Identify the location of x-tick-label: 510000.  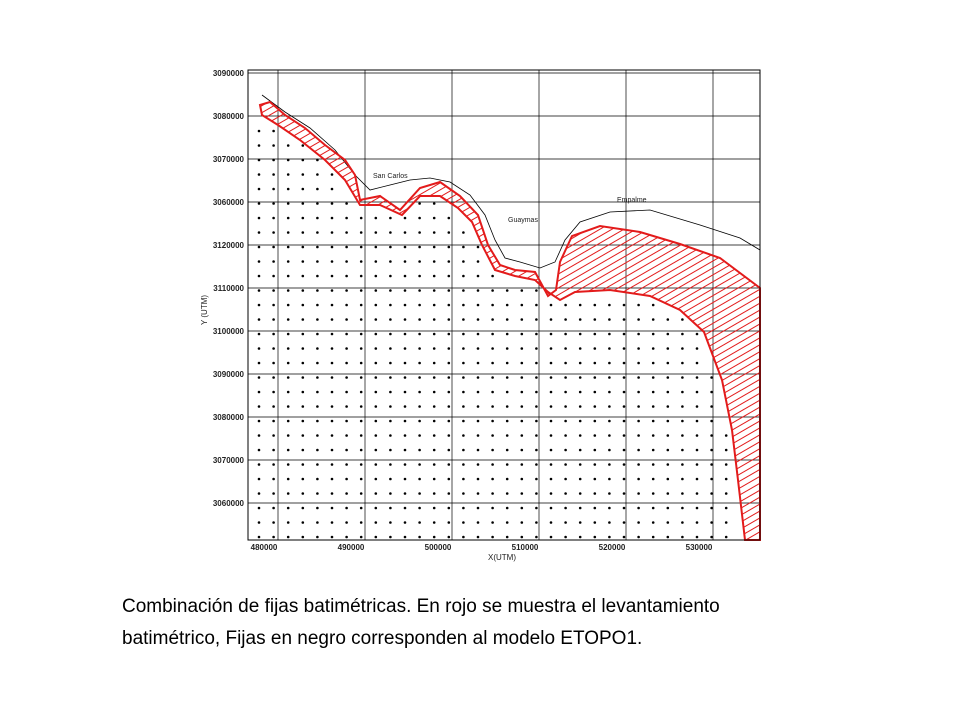
(525, 547).